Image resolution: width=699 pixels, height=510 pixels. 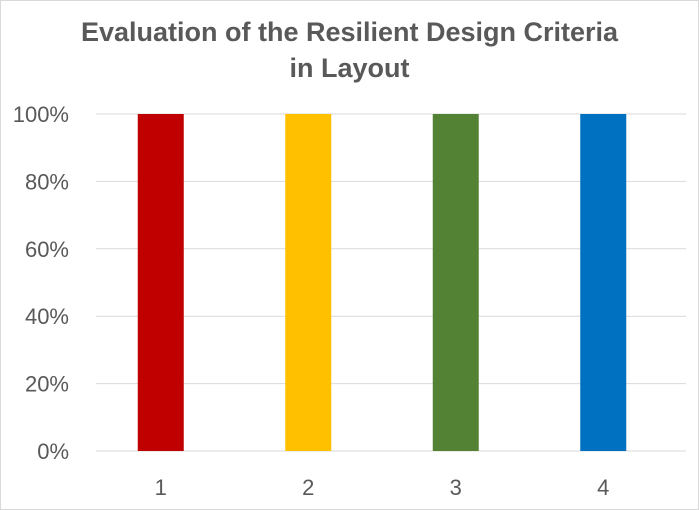 I want to click on y-tick-label: 60%, so click(x=47, y=249).